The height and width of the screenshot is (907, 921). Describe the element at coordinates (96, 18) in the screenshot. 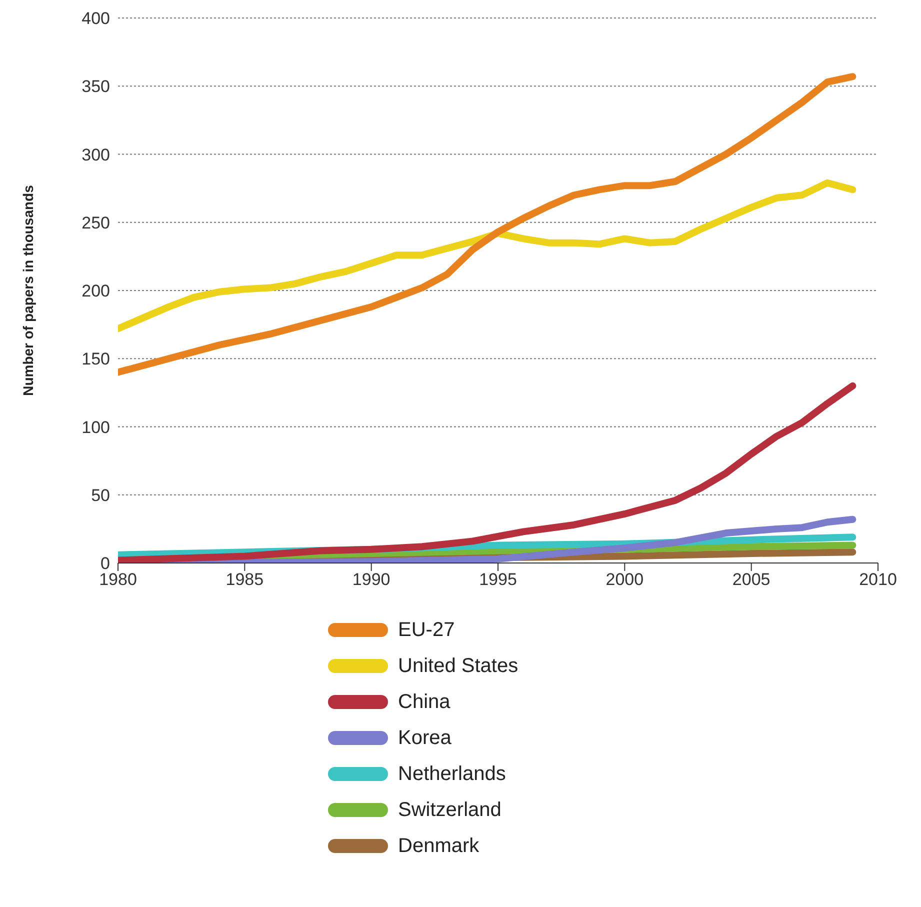

I see `y-tick-label: 400` at that location.